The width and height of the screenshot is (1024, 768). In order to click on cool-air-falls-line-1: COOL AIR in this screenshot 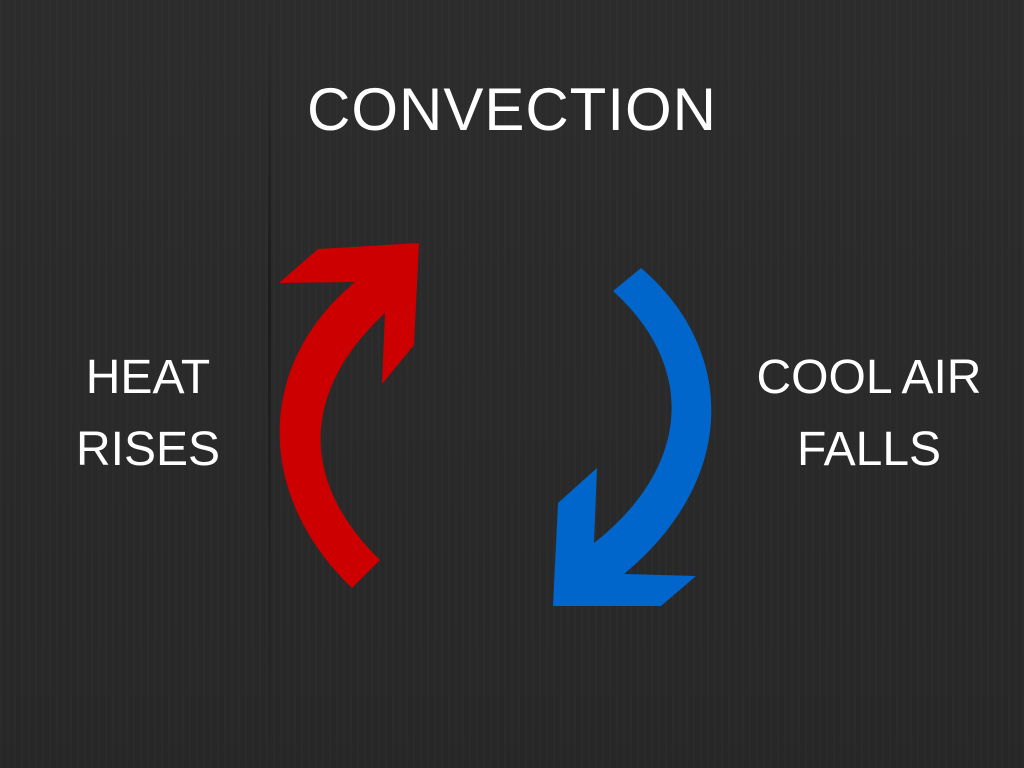, I will do `click(869, 377)`.